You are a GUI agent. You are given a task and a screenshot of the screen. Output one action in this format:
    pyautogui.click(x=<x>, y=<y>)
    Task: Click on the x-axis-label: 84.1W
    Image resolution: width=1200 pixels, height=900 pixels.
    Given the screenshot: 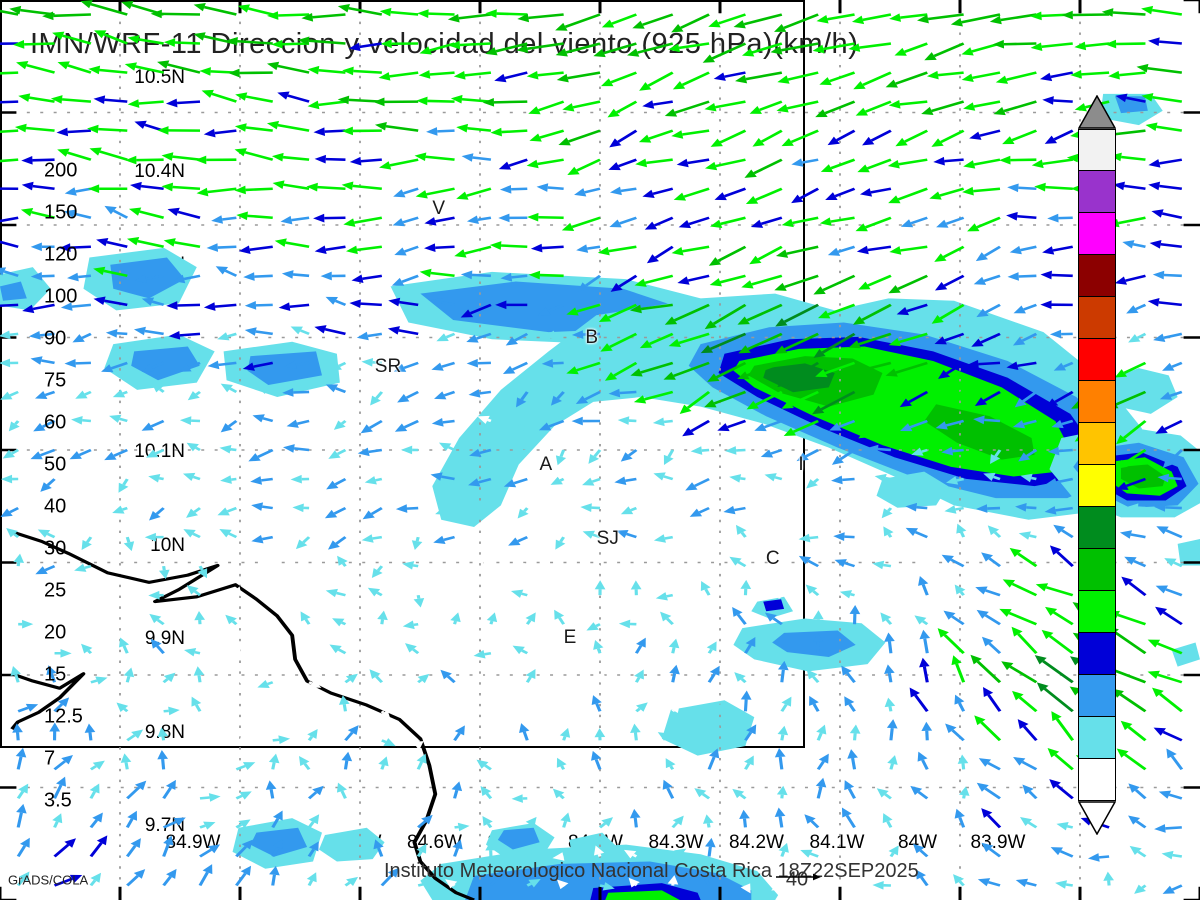 What is the action you would take?
    pyautogui.click(x=837, y=842)
    